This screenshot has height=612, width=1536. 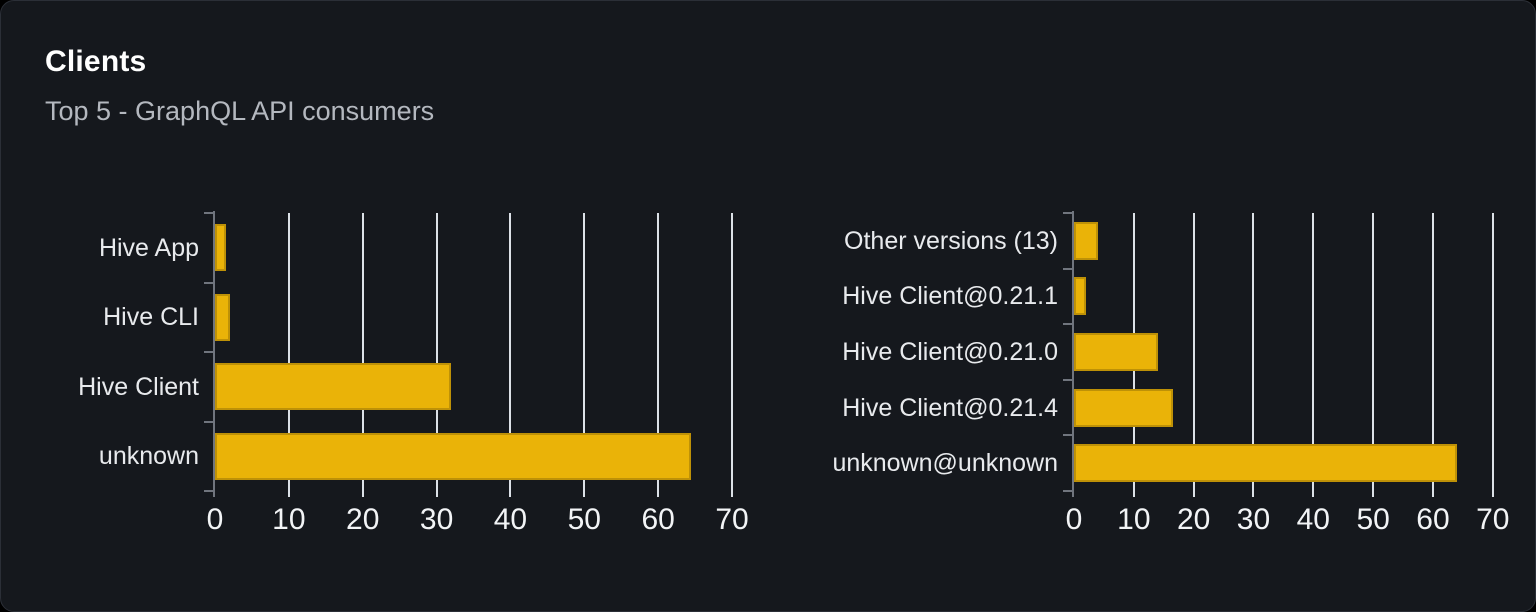 What do you see at coordinates (96, 61) in the screenshot?
I see `panel-title: Clients` at bounding box center [96, 61].